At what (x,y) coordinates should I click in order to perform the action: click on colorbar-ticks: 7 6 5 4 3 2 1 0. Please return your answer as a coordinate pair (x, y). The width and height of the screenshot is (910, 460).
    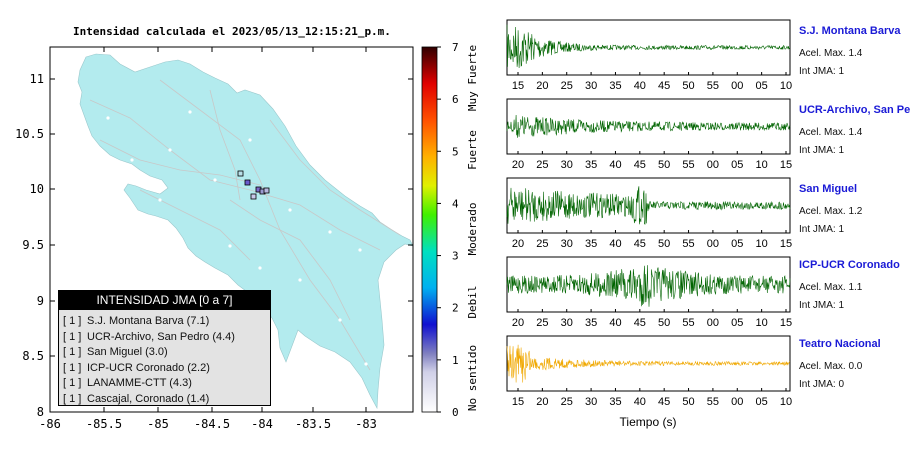
    Looking at the image, I should click on (448, 230).